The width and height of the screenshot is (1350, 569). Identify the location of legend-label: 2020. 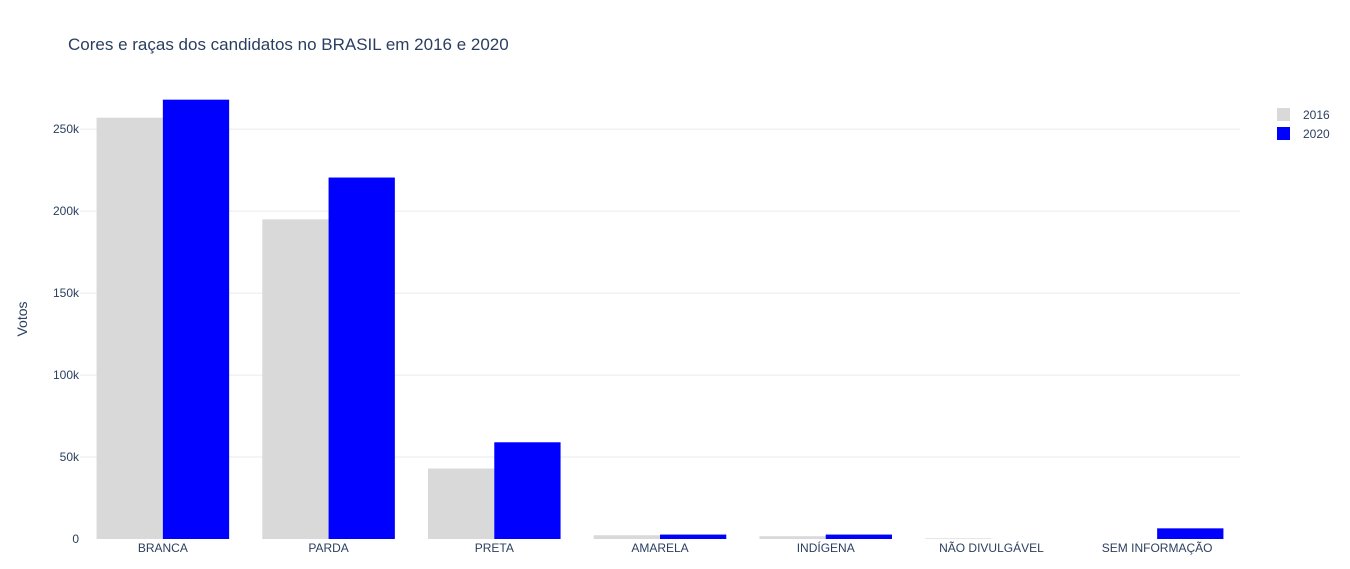
(1316, 134).